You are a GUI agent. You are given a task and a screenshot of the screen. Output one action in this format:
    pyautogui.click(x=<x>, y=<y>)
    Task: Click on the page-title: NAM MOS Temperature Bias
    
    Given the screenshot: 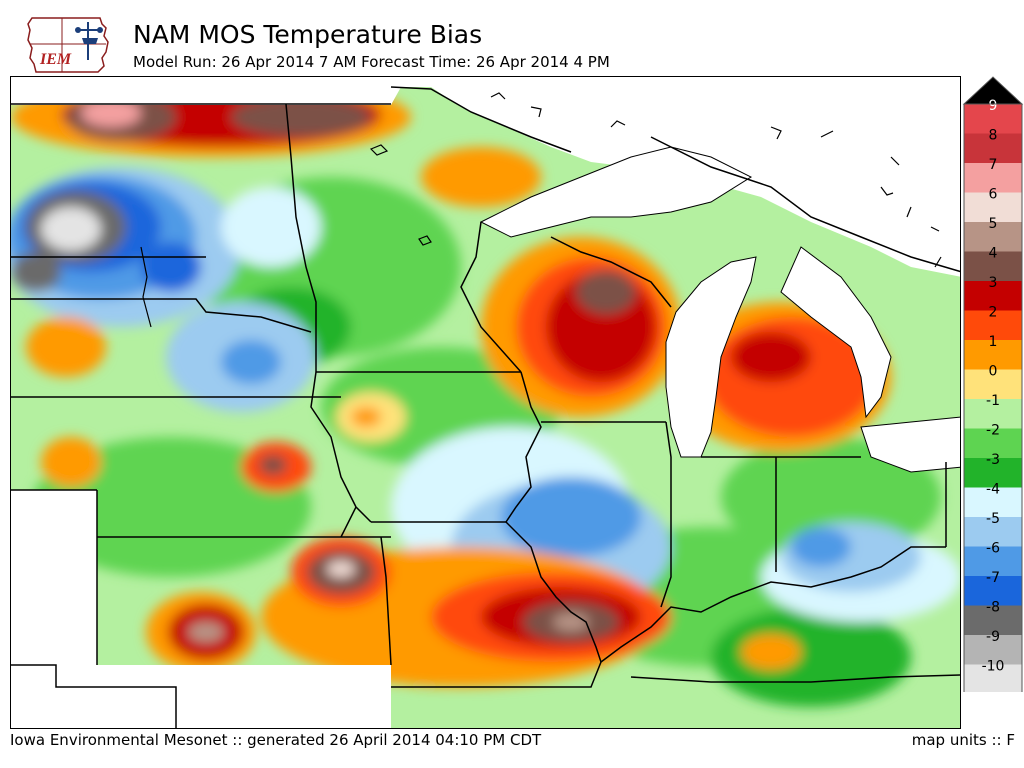 What is the action you would take?
    pyautogui.click(x=308, y=34)
    